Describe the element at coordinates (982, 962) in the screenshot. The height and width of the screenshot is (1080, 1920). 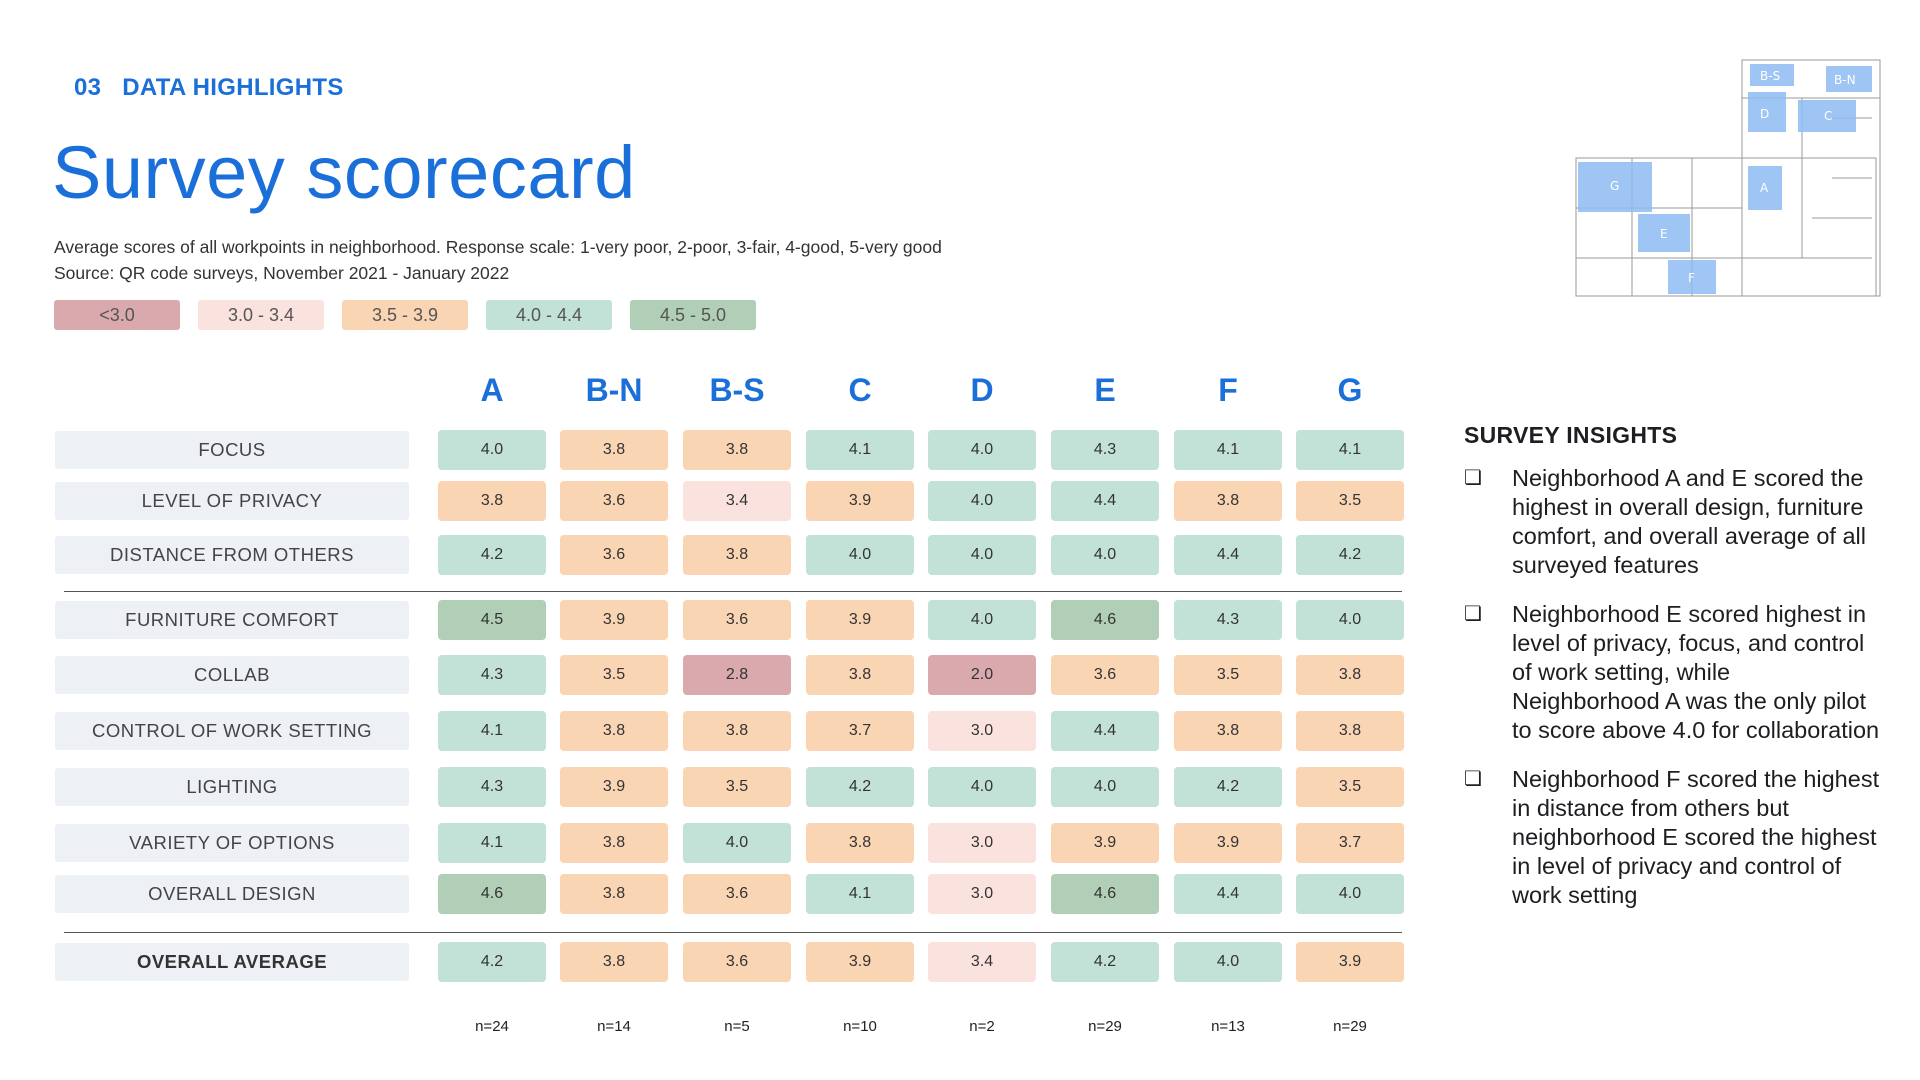
I see `score-cell: 3.4` at that location.